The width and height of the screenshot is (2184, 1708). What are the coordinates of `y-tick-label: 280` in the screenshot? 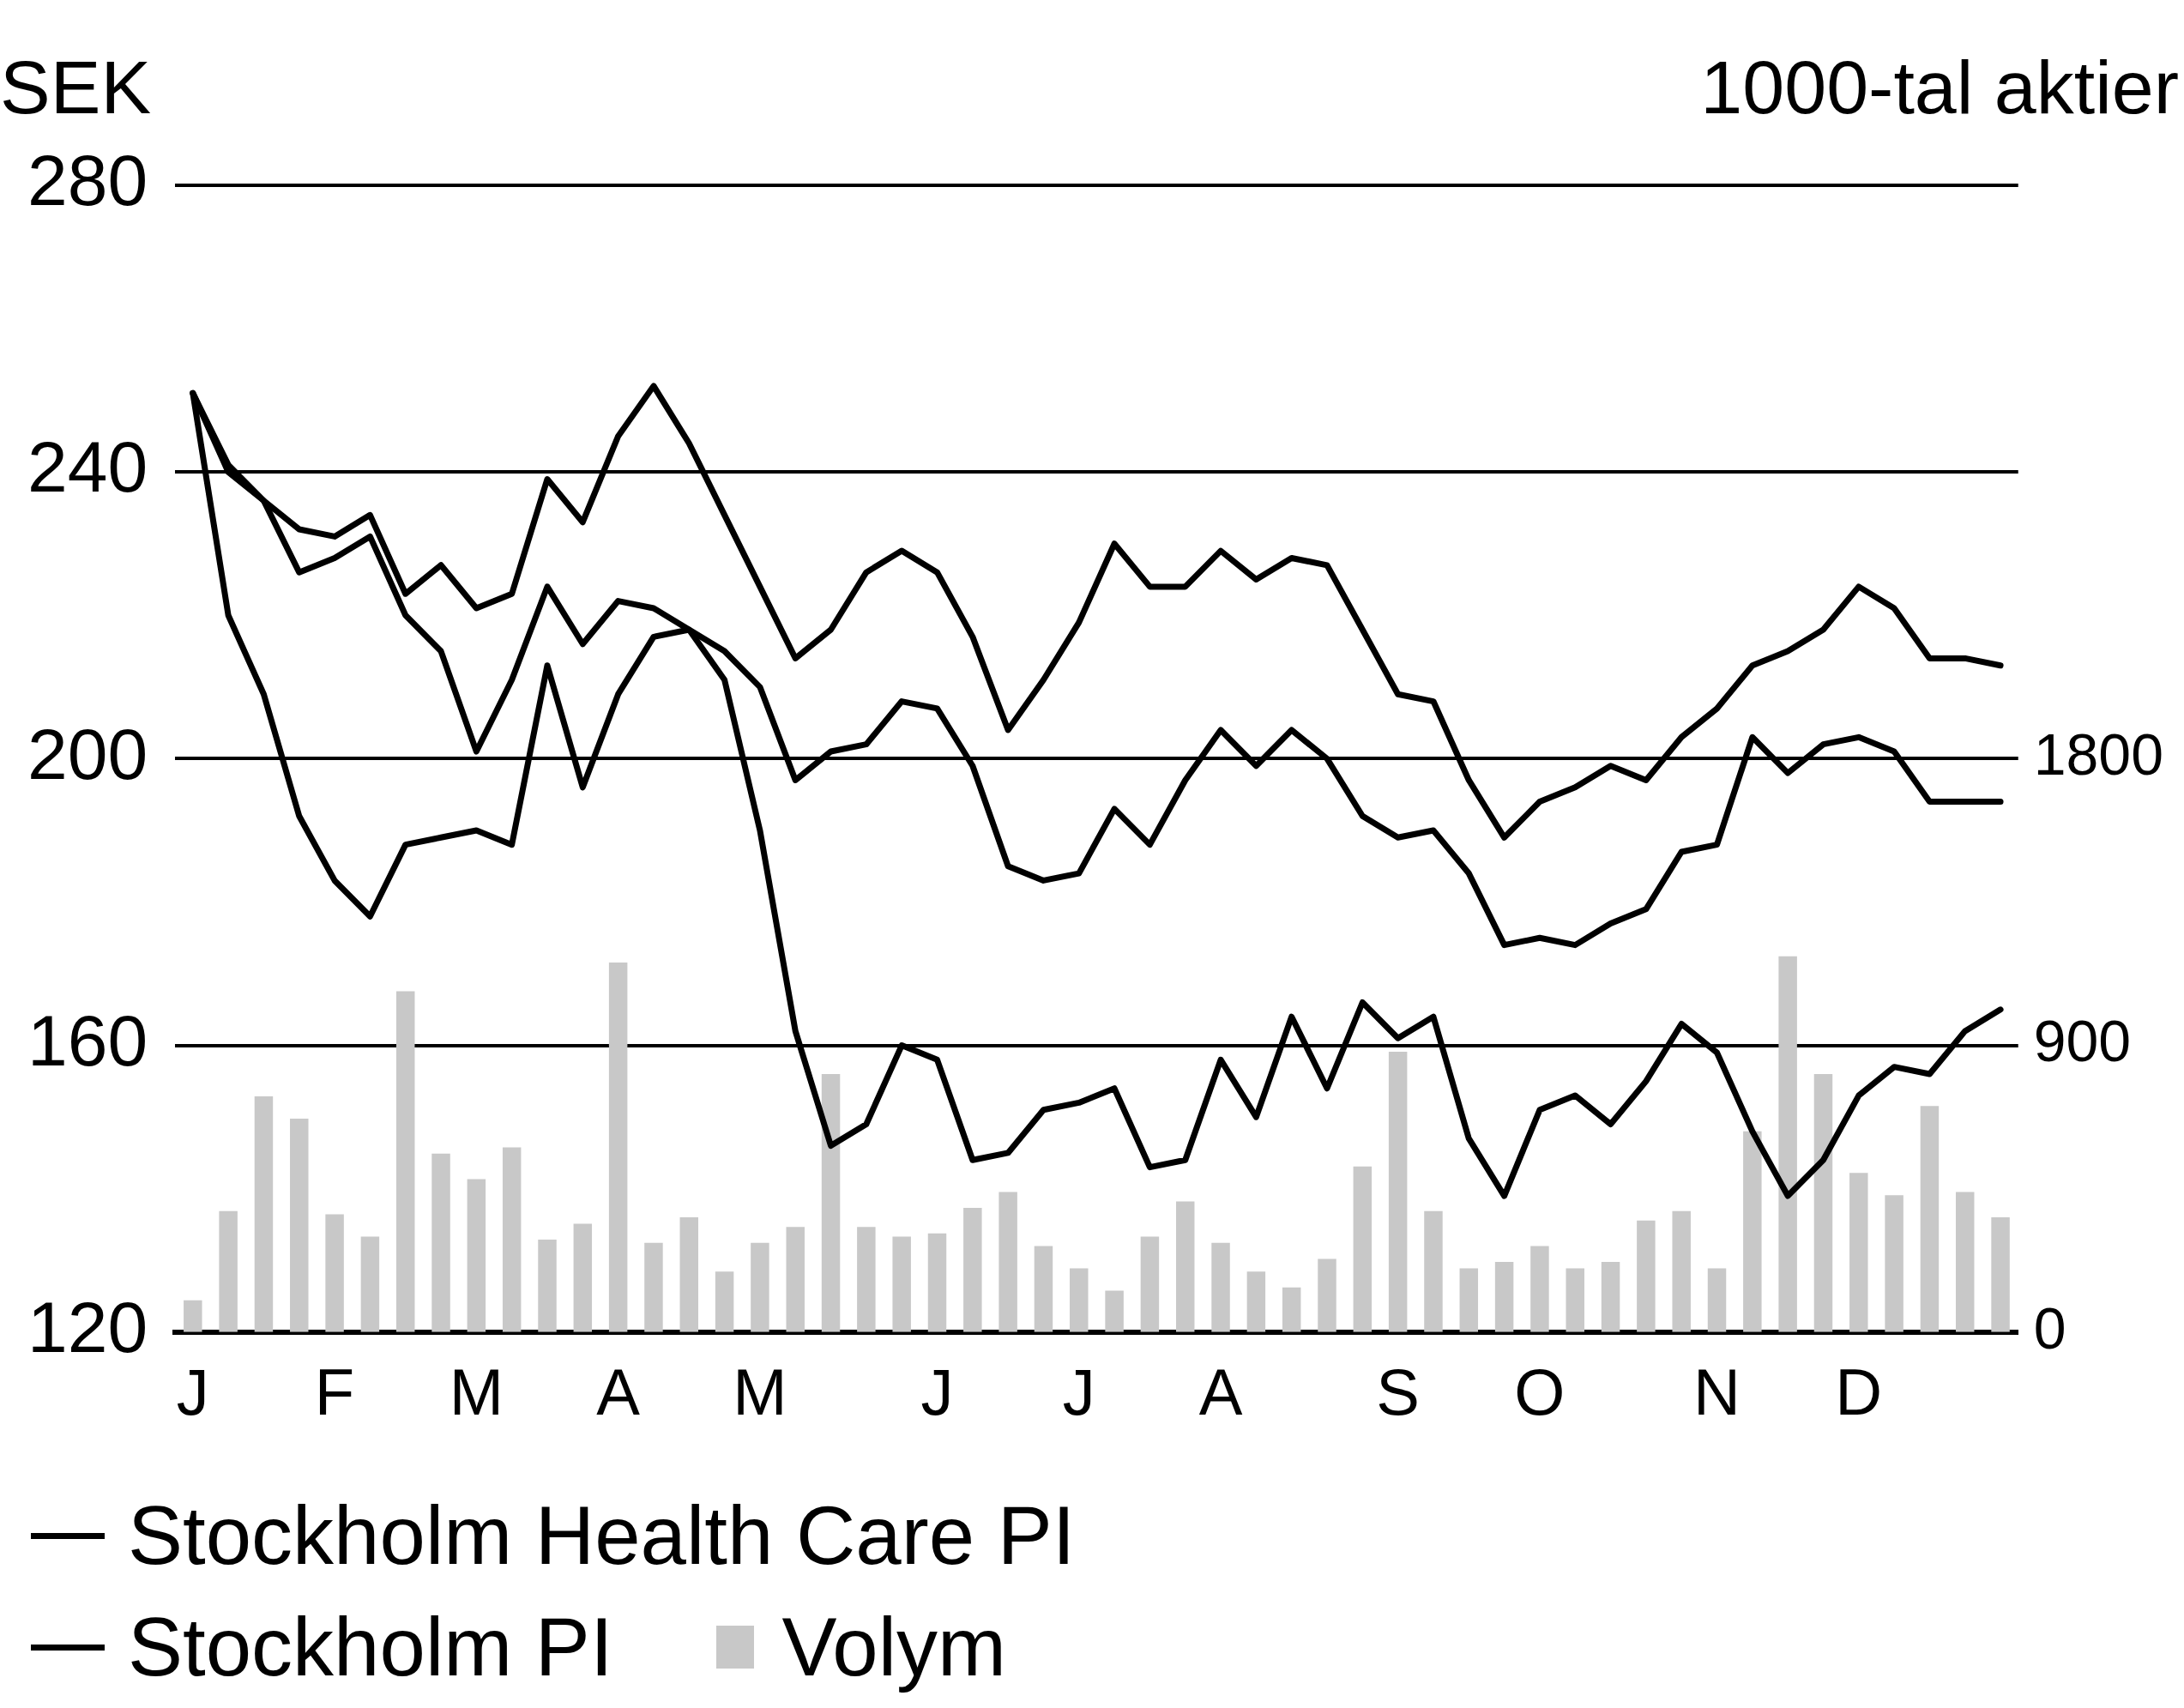 It's located at (88, 180).